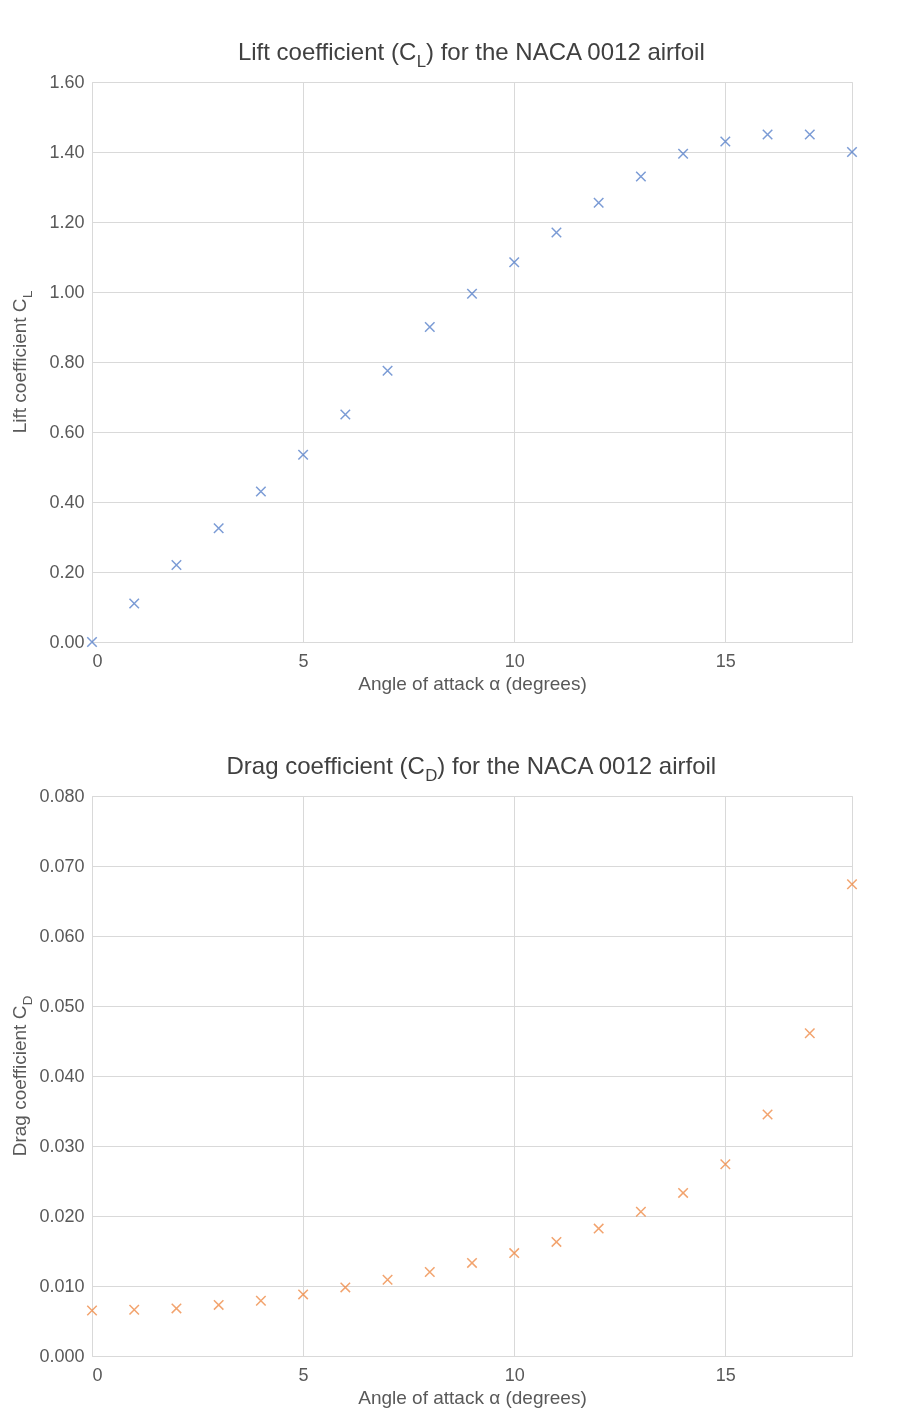 This screenshot has height=1425, width=911. I want to click on y-axis-title: Drag coefficient CD, so click(22, 1076).